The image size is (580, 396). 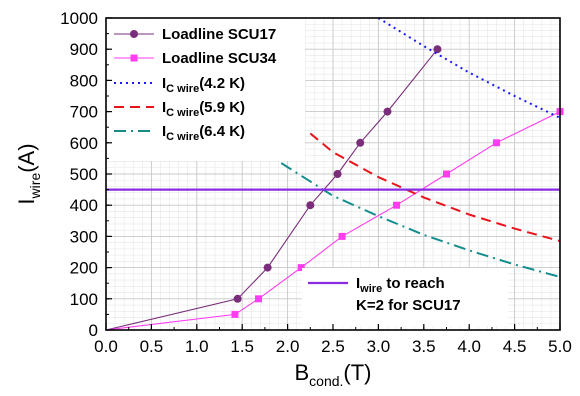 I want to click on legend-label-sub: wire, so click(x=370, y=289).